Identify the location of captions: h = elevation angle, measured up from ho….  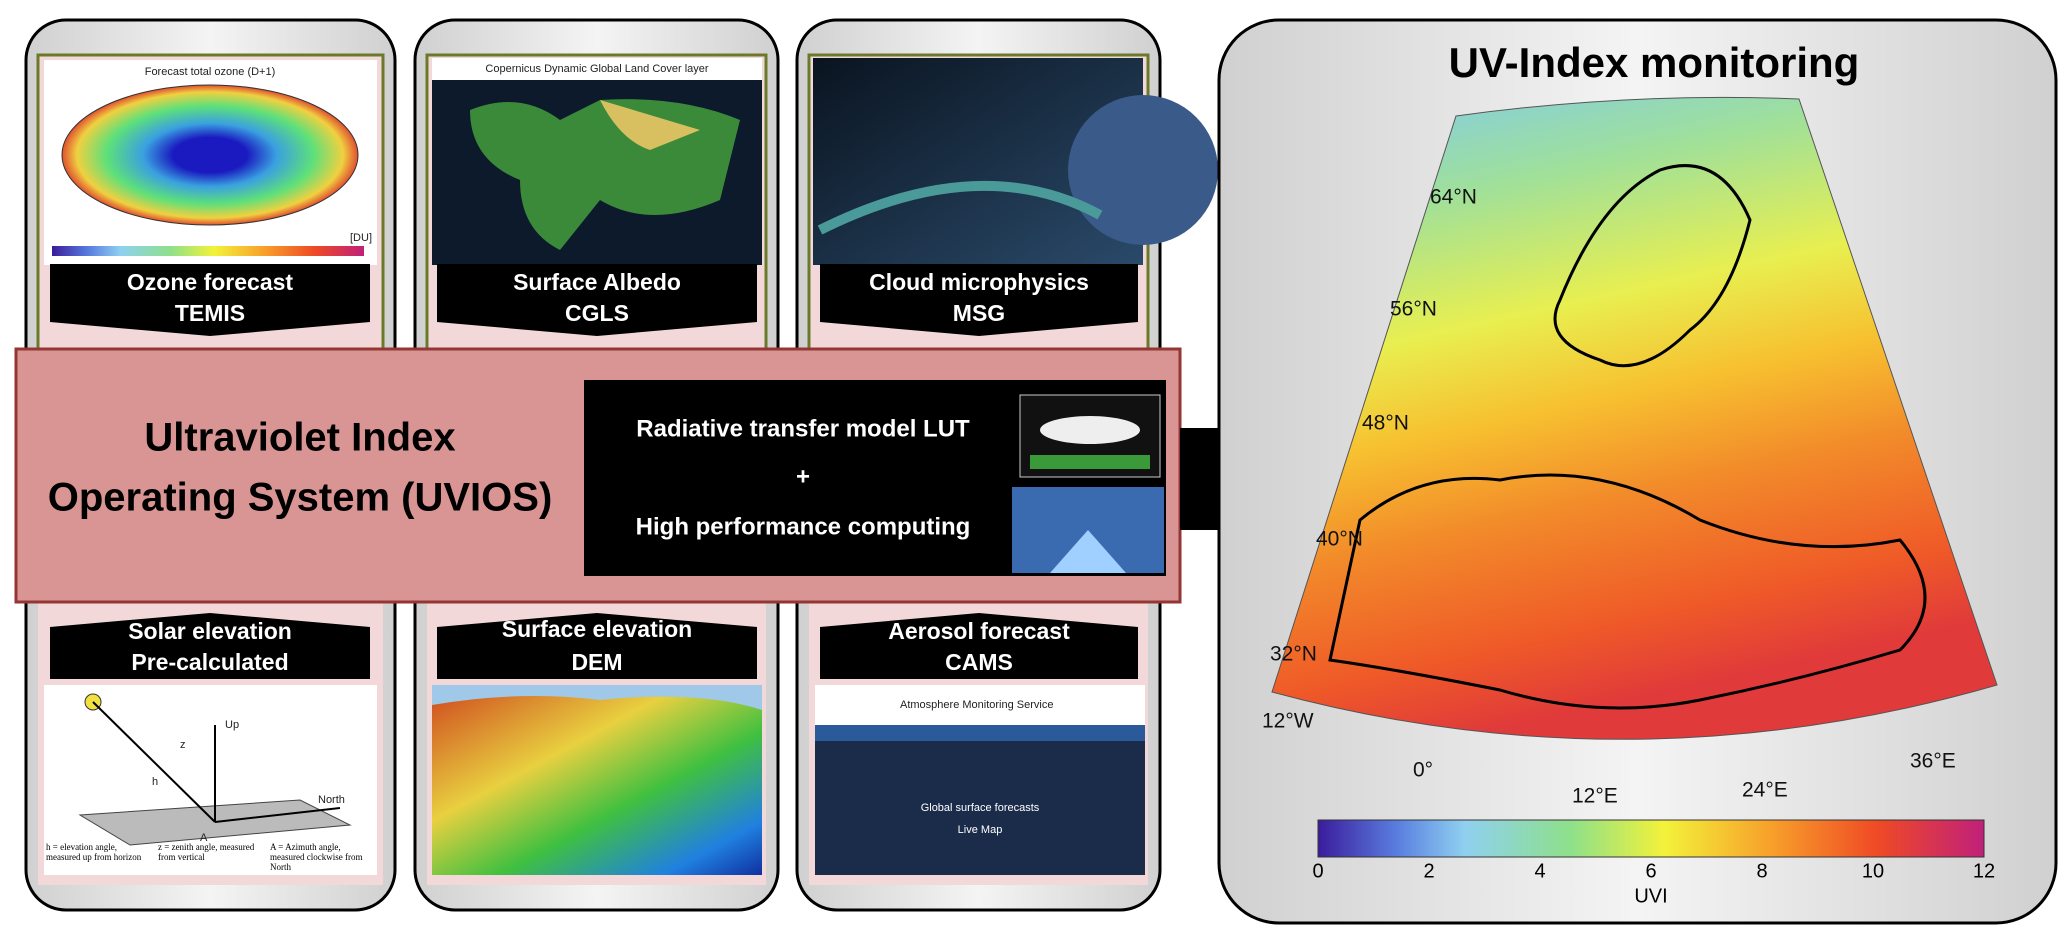
(211, 857).